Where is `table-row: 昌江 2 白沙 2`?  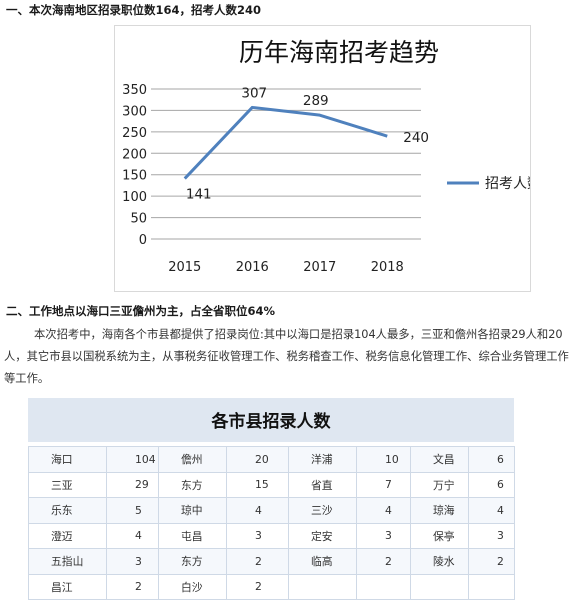
table-row: 昌江 2 白沙 2 is located at coordinates (271, 586).